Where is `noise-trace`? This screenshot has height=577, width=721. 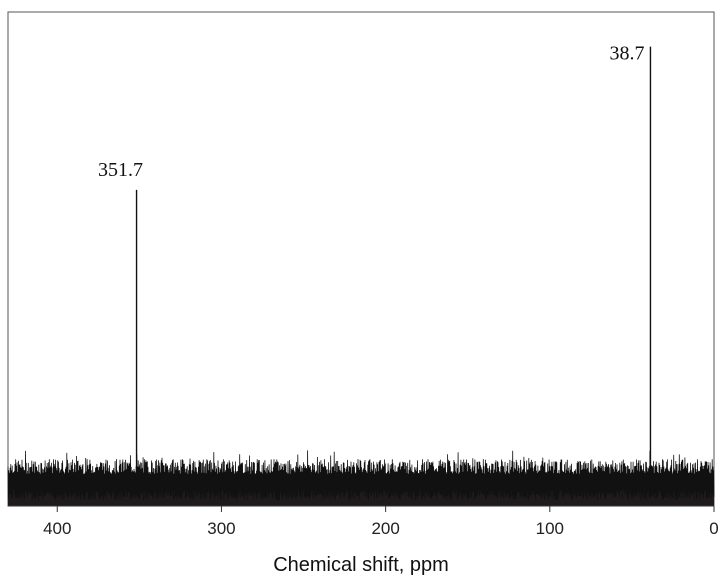 noise-trace is located at coordinates (361, 475).